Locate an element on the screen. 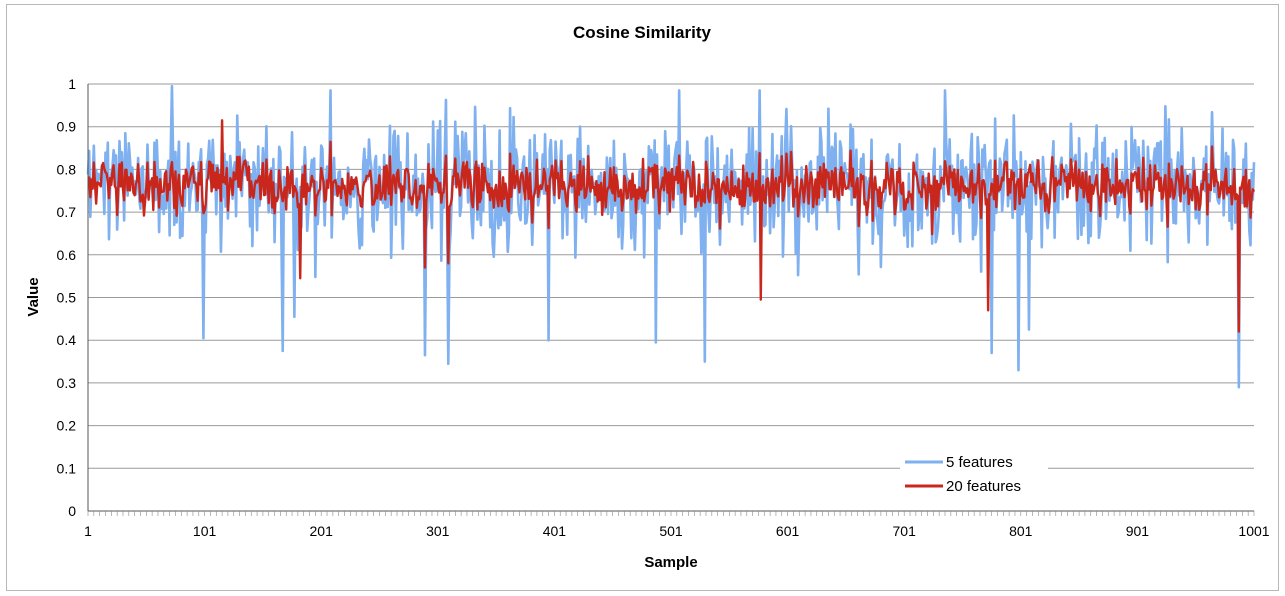 The image size is (1285, 596). x-tick-label: 1001 is located at coordinates (1253, 531).